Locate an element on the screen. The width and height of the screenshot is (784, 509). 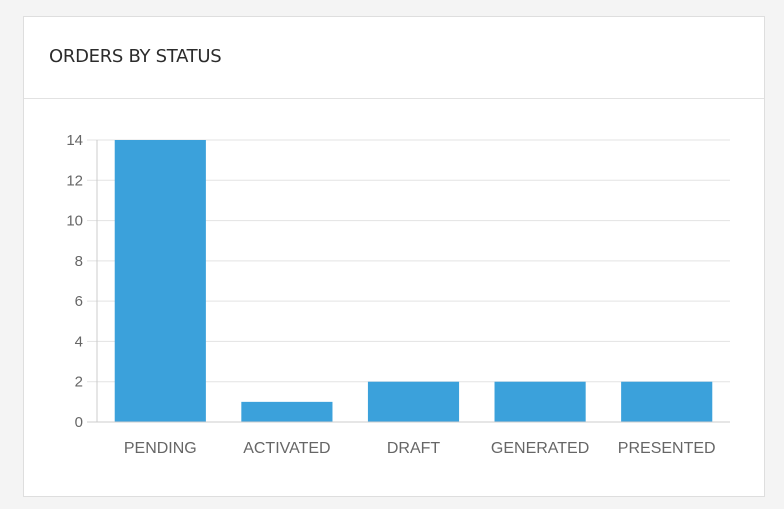
chart-y-ticks: 0 2 4 6 8 10 12 14 is located at coordinates (74, 281).